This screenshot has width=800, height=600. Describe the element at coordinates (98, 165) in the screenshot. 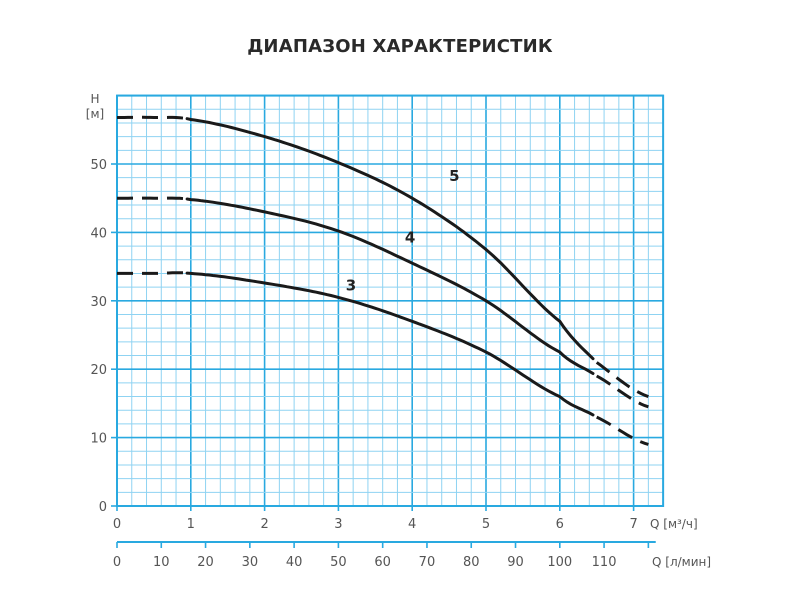

I see `y-tick-label: 50` at that location.